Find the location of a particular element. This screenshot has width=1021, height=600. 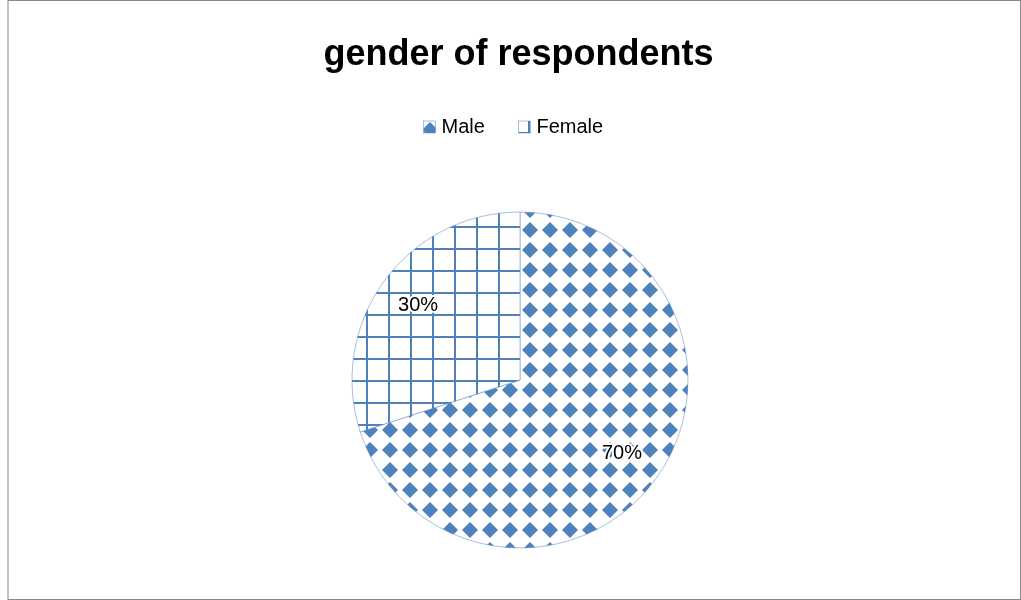

legend-label: Female is located at coordinates (570, 126).